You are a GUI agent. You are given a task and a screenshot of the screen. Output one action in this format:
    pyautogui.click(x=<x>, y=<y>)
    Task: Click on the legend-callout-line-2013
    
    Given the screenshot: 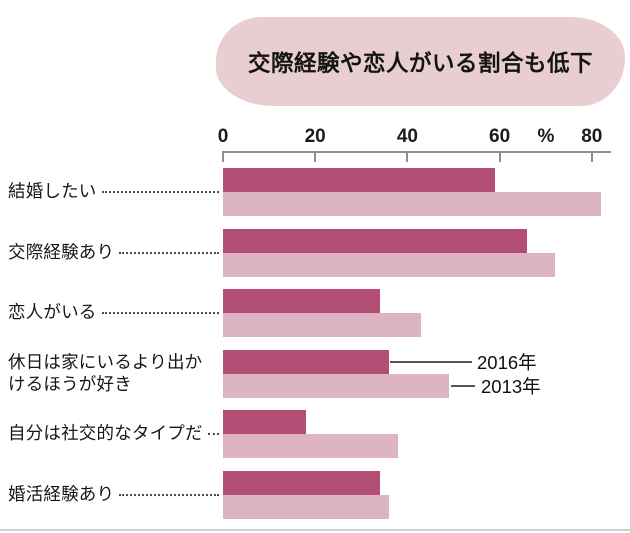 What is the action you would take?
    pyautogui.click(x=462, y=385)
    